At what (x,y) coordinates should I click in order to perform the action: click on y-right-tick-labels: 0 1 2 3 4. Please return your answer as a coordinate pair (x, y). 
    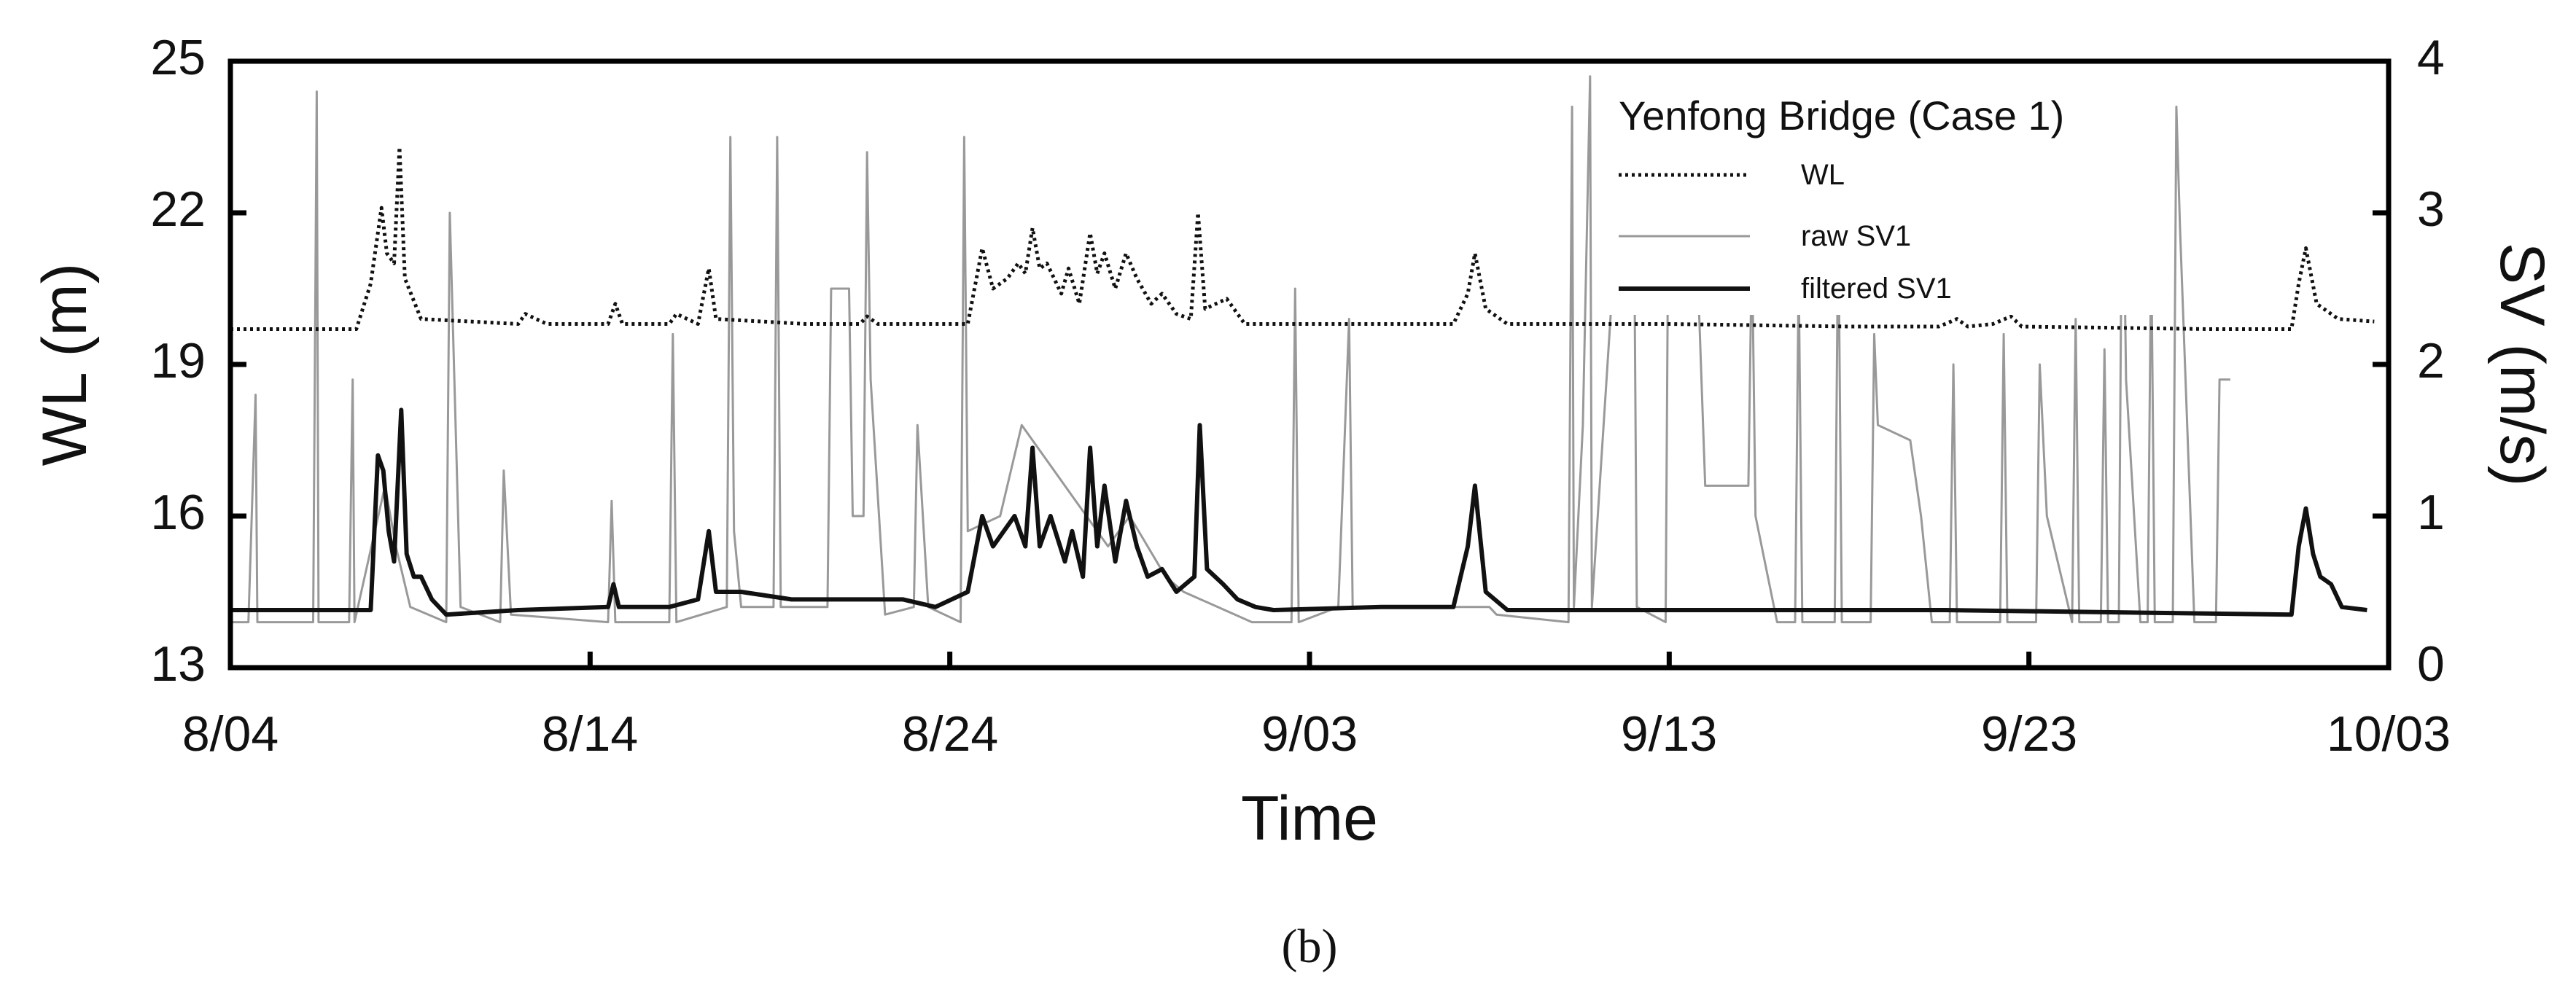
    Looking at the image, I should click on (2431, 361).